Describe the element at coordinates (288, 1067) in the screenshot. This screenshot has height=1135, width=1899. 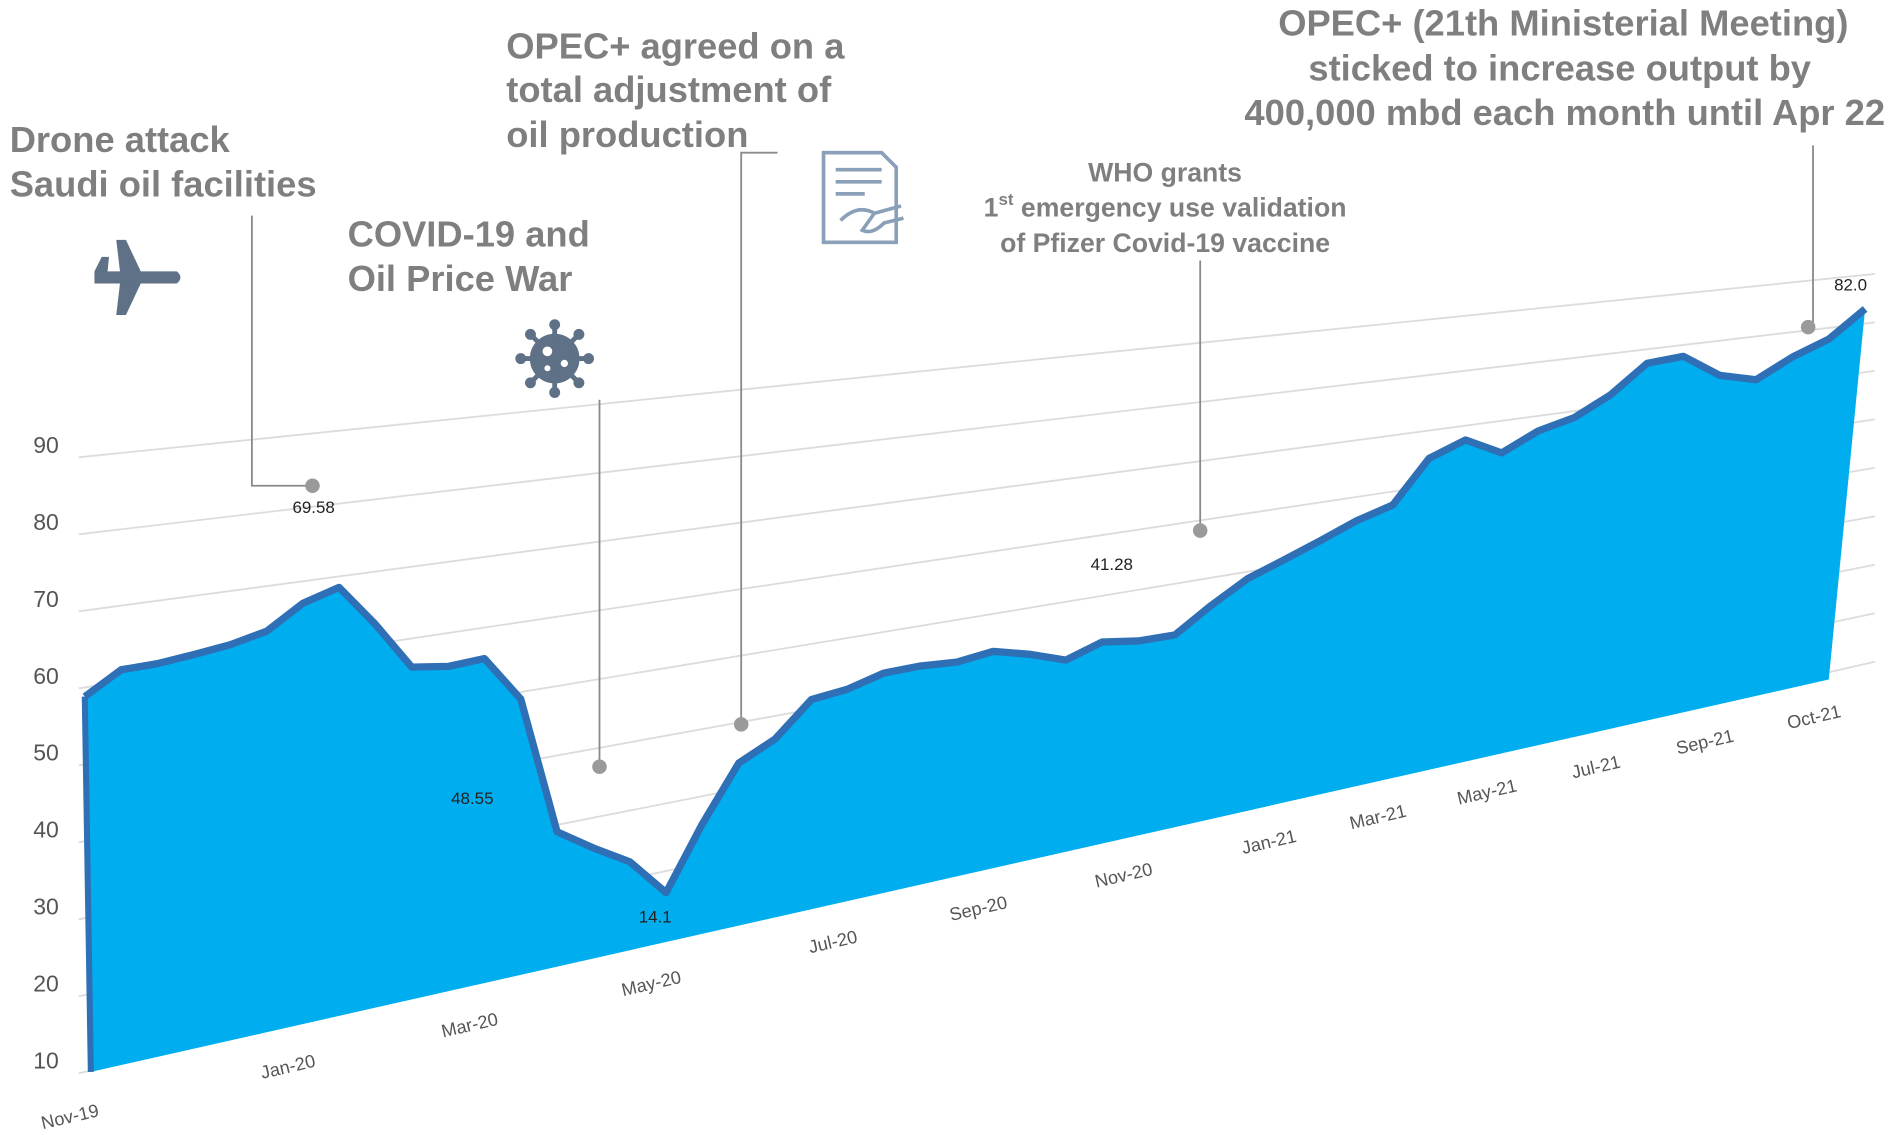
I see `x-tick-label: Jan-20` at that location.